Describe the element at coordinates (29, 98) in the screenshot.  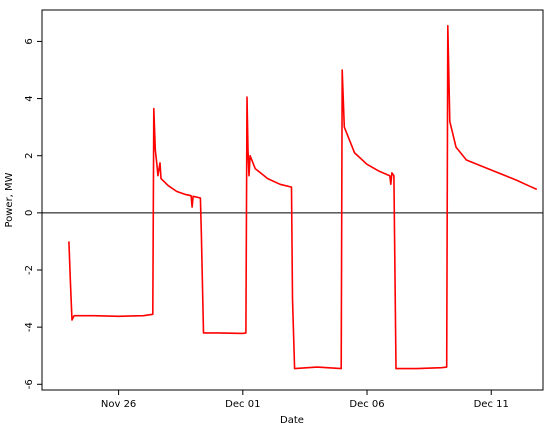
I see `y-tick-label: 4` at that location.